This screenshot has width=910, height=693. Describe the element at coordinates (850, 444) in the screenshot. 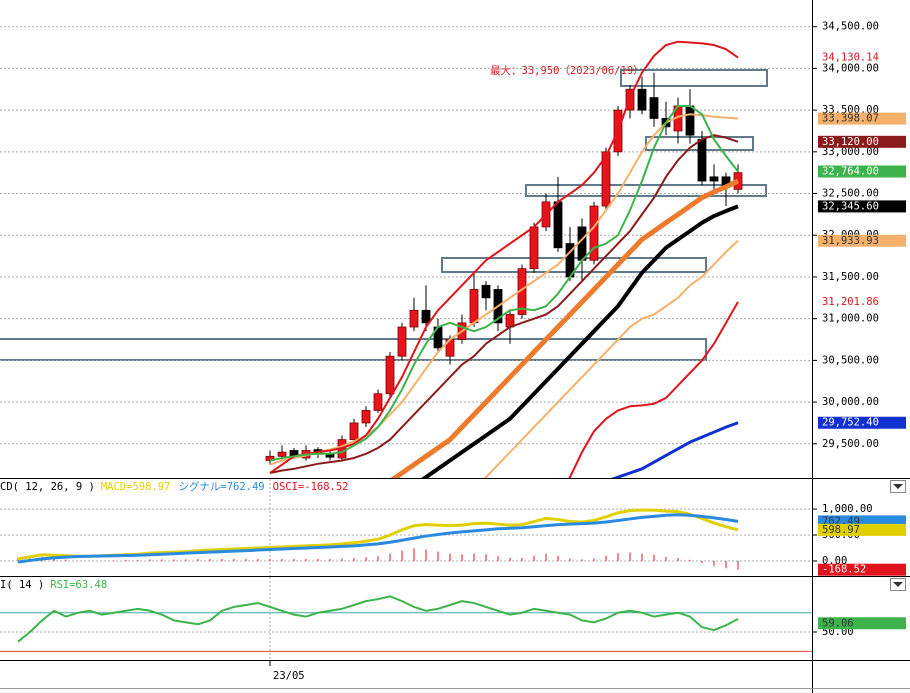

I see `y-tick-label: 29,500.00` at that location.